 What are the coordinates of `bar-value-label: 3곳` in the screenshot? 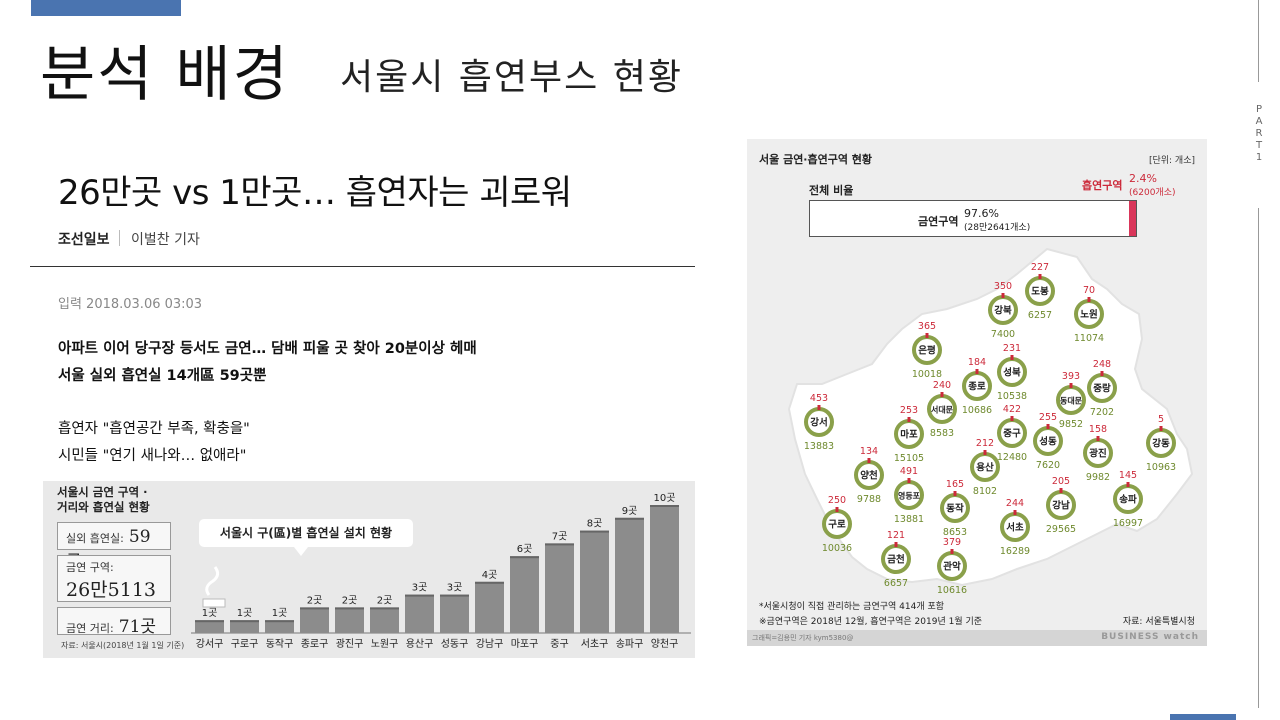 It's located at (455, 588).